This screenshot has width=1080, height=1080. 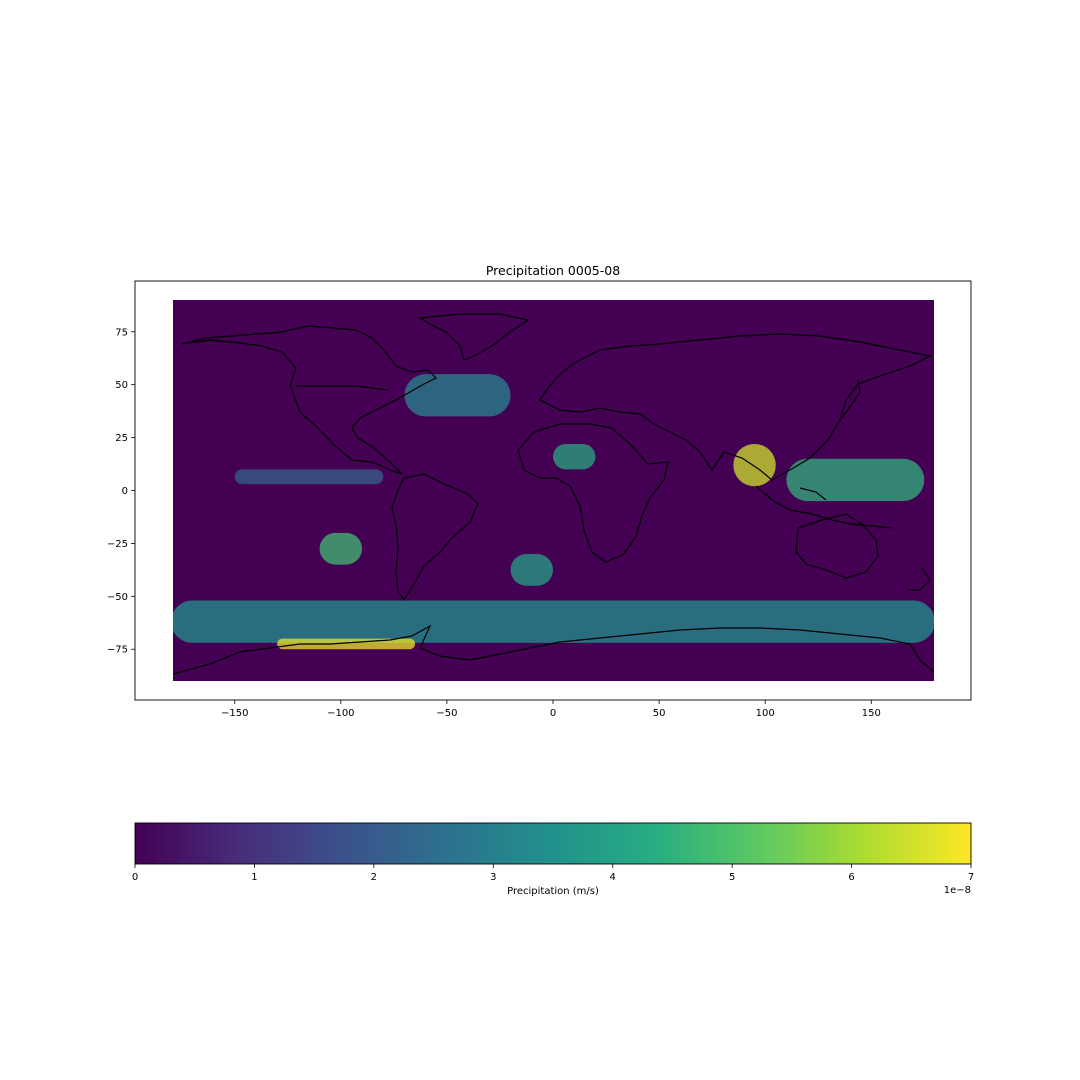 I want to click on x-axis: −150 −100 −50 0 50 100 150, so click(x=551, y=709).